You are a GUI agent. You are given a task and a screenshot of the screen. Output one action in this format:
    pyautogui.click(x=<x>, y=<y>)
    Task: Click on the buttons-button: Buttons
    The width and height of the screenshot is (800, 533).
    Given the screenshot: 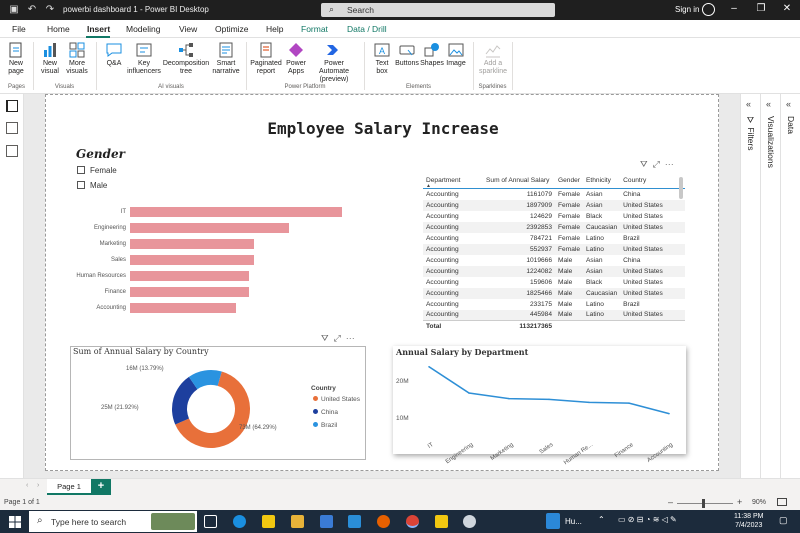 What is the action you would take?
    pyautogui.click(x=407, y=55)
    